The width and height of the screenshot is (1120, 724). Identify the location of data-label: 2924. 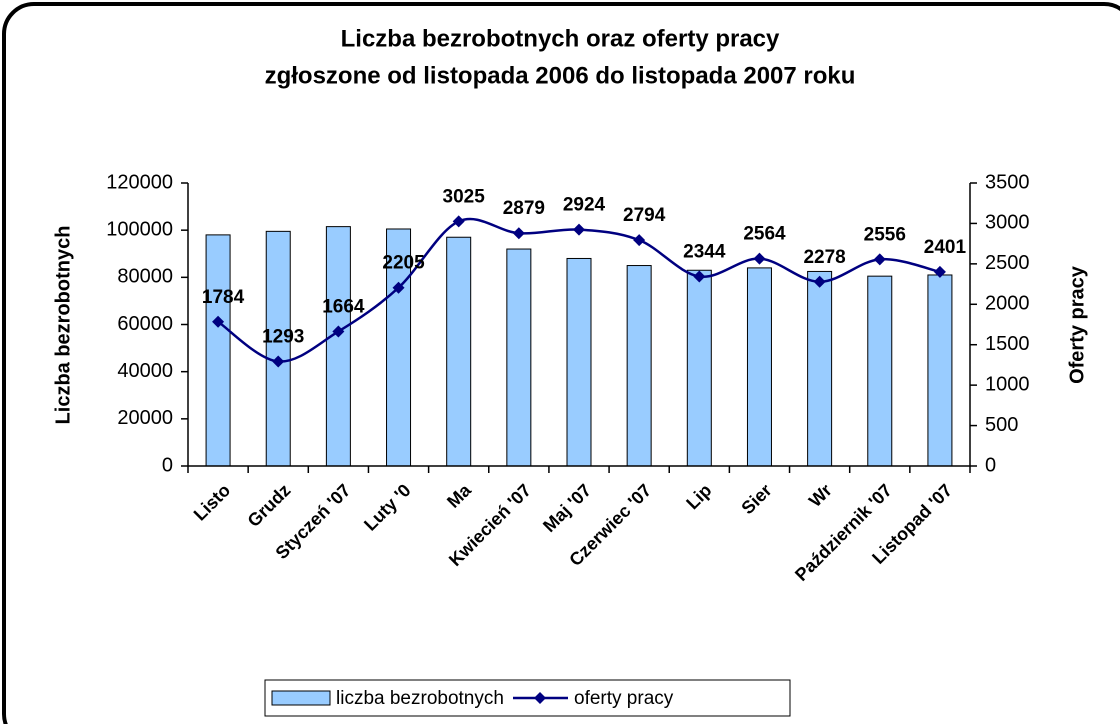
(584, 205).